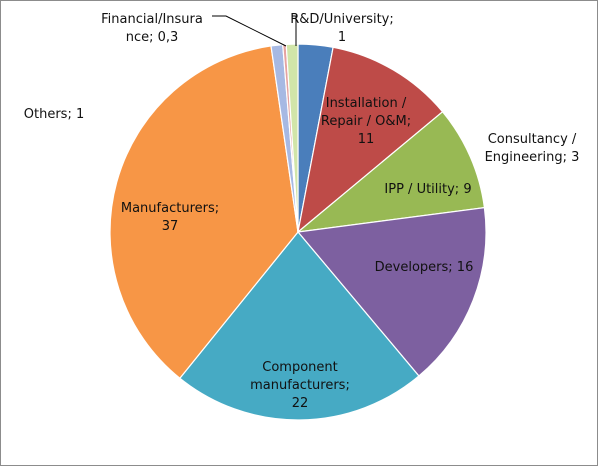  What do you see at coordinates (152, 28) in the screenshot?
I see `outside-label-financial: Financial/Insura nce; 0,3` at bounding box center [152, 28].